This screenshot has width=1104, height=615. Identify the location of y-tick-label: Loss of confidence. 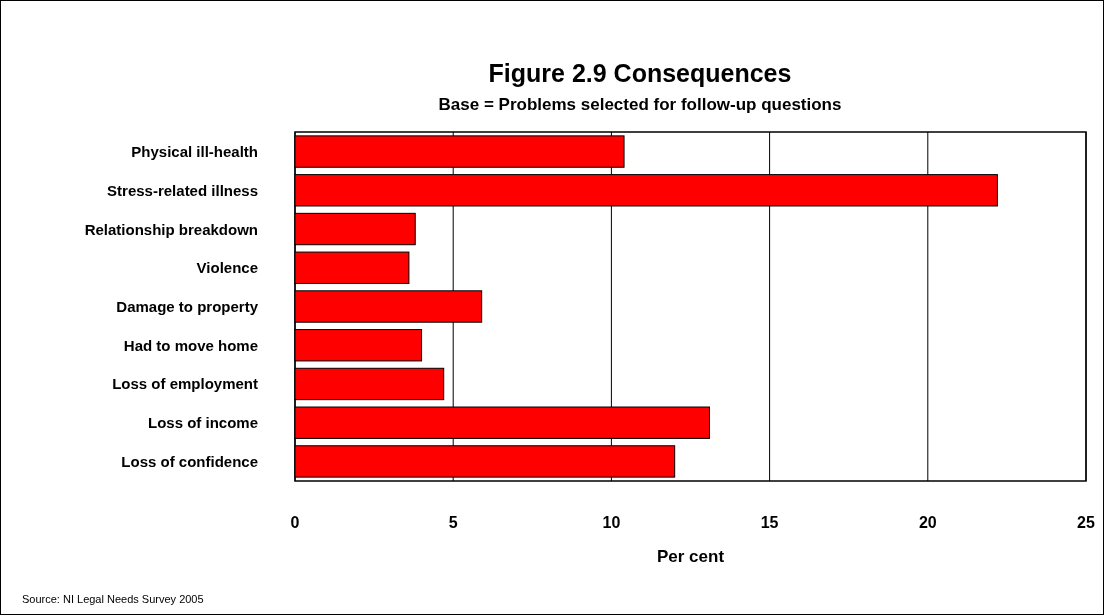
(189, 461).